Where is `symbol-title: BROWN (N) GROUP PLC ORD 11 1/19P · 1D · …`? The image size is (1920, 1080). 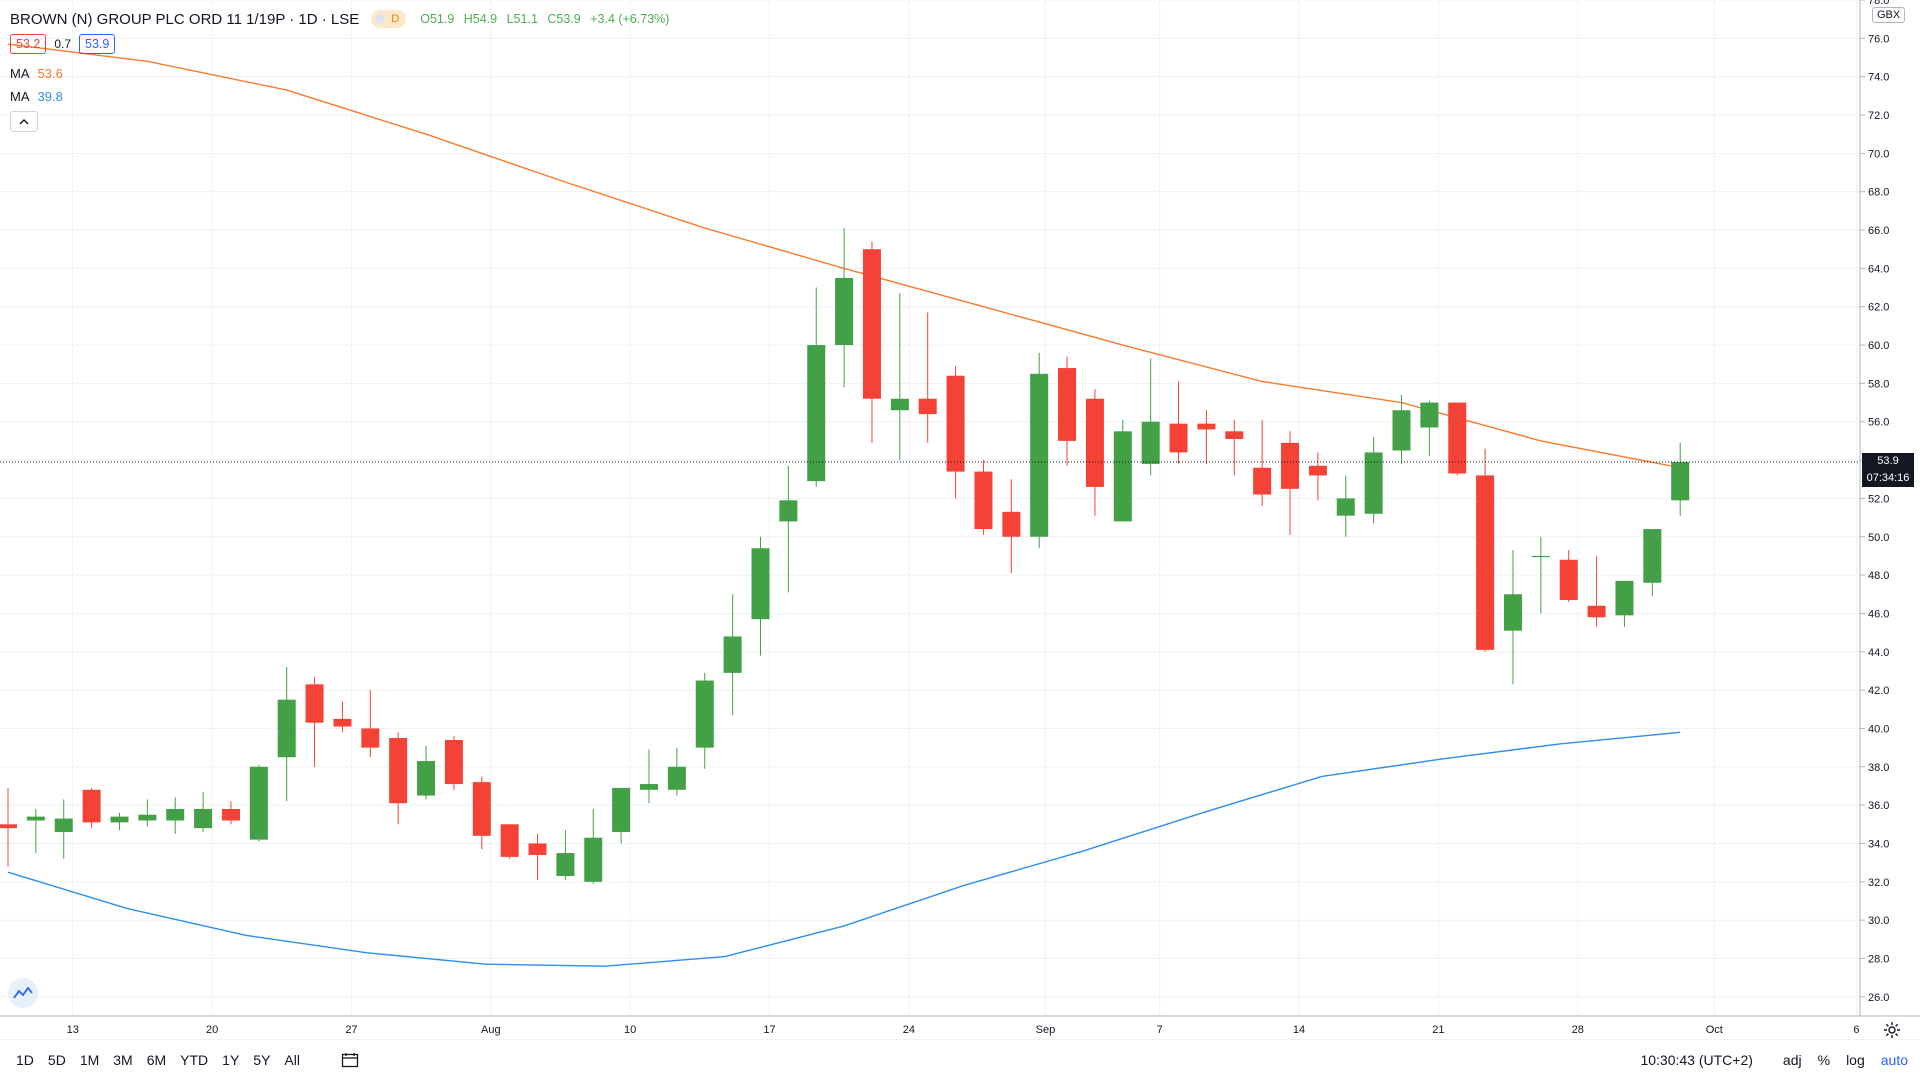
symbol-title: BROWN (N) GROUP PLC ORD 11 1/19P · 1D · … is located at coordinates (185, 19).